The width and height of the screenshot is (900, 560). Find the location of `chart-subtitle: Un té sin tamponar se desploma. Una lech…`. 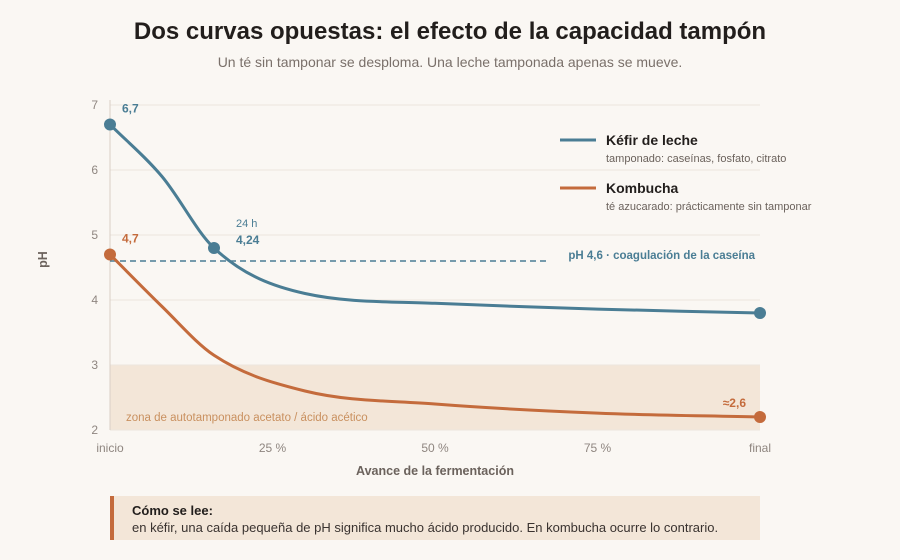

chart-subtitle: Un té sin tamponar se desploma. Una lech… is located at coordinates (450, 62).